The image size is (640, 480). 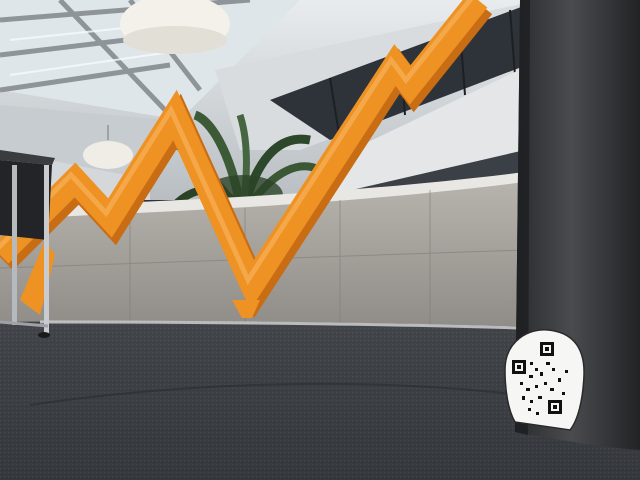 I want to click on pendant-lamp, so click(x=156, y=84).